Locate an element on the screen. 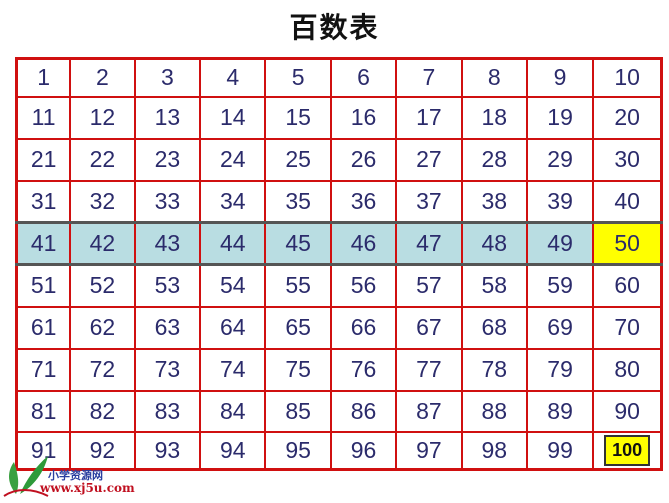  number-label: 94 is located at coordinates (232, 449).